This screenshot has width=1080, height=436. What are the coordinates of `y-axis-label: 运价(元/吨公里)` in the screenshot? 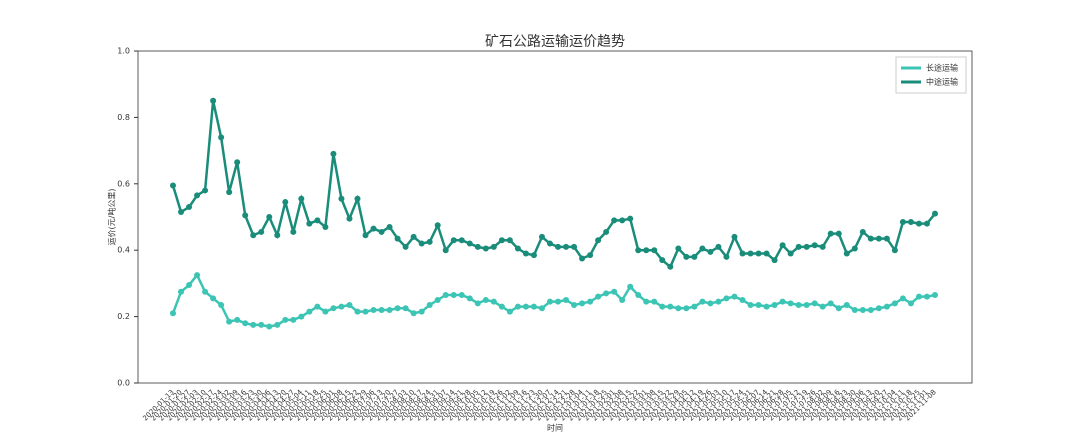 It's located at (112, 217).